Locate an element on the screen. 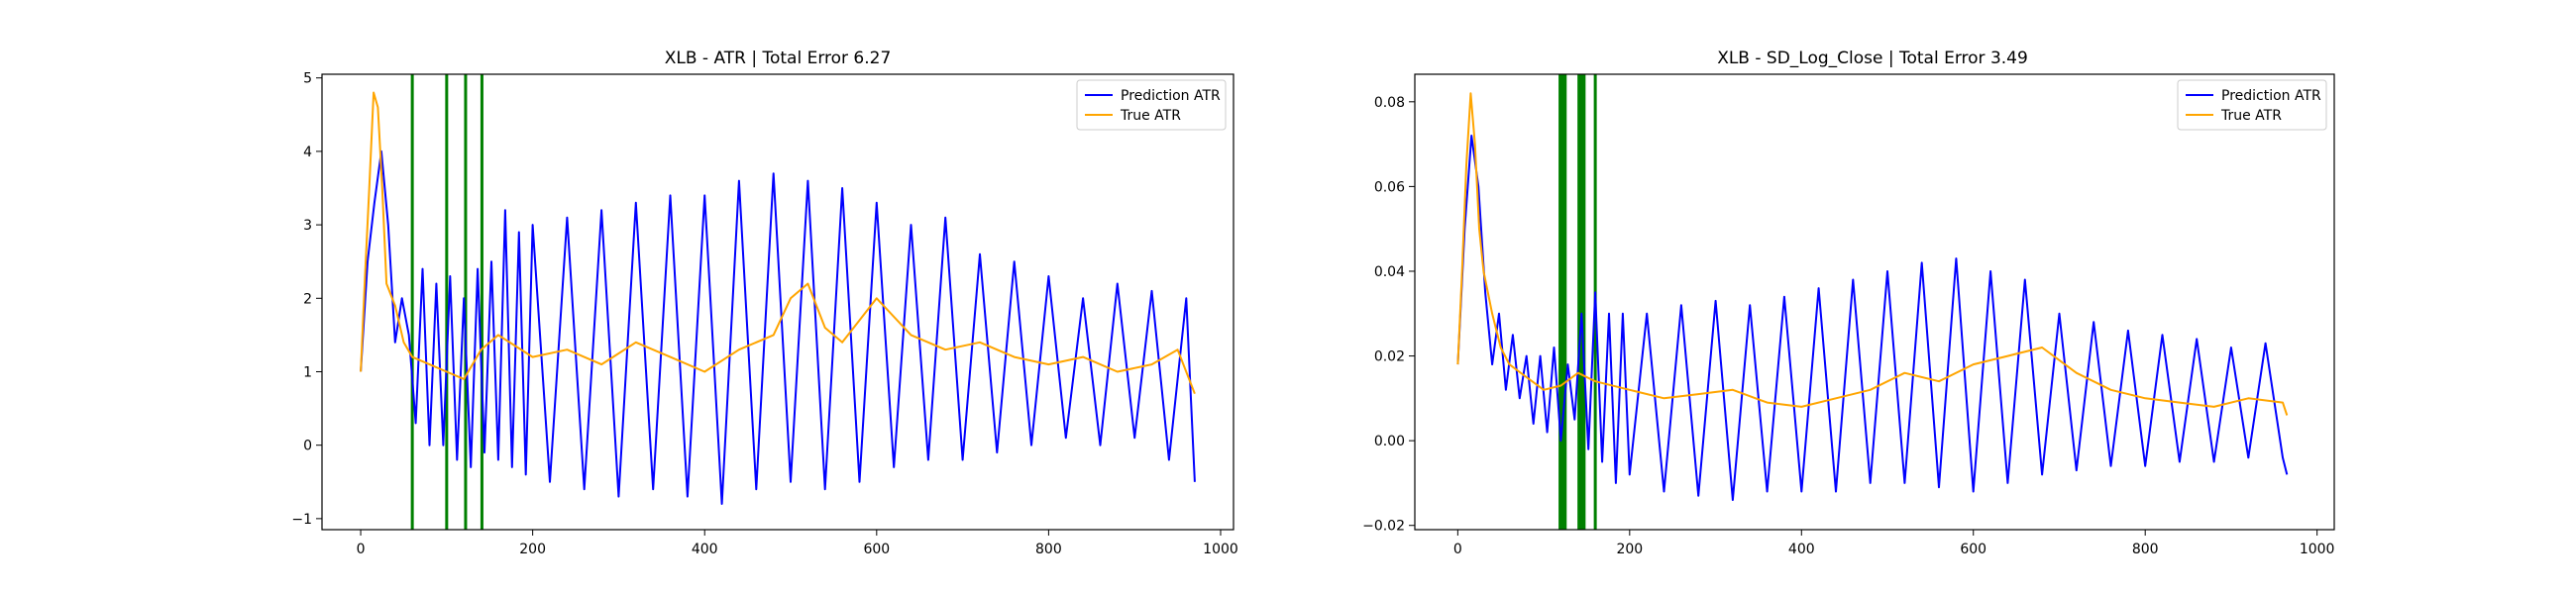  y-tick-label: 1 is located at coordinates (307, 372).